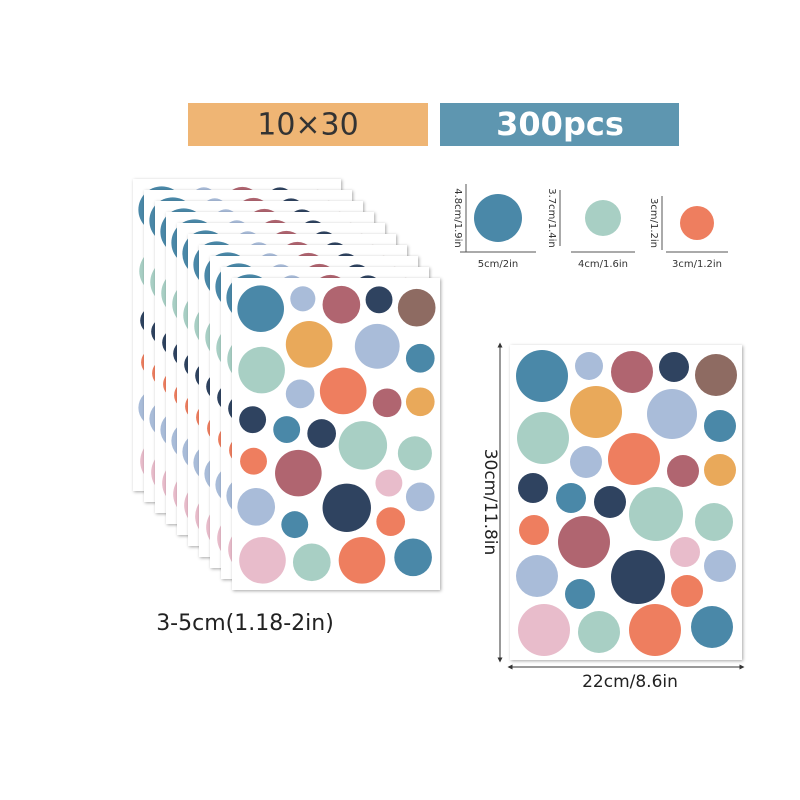  What do you see at coordinates (498, 264) in the screenshot?
I see `sample-width: 5cm/2in` at bounding box center [498, 264].